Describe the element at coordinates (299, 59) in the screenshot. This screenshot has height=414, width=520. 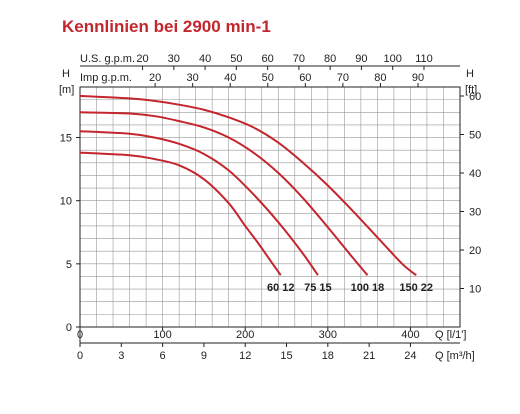
I see `x-top-usgpm-tick-label: 70` at that location.